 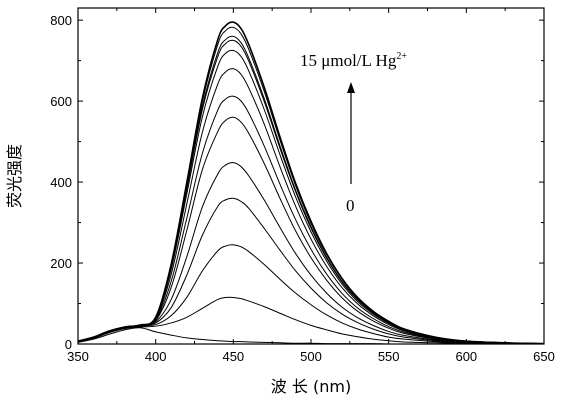 What do you see at coordinates (389, 356) in the screenshot?
I see `x-tick-label-550: 550` at bounding box center [389, 356].